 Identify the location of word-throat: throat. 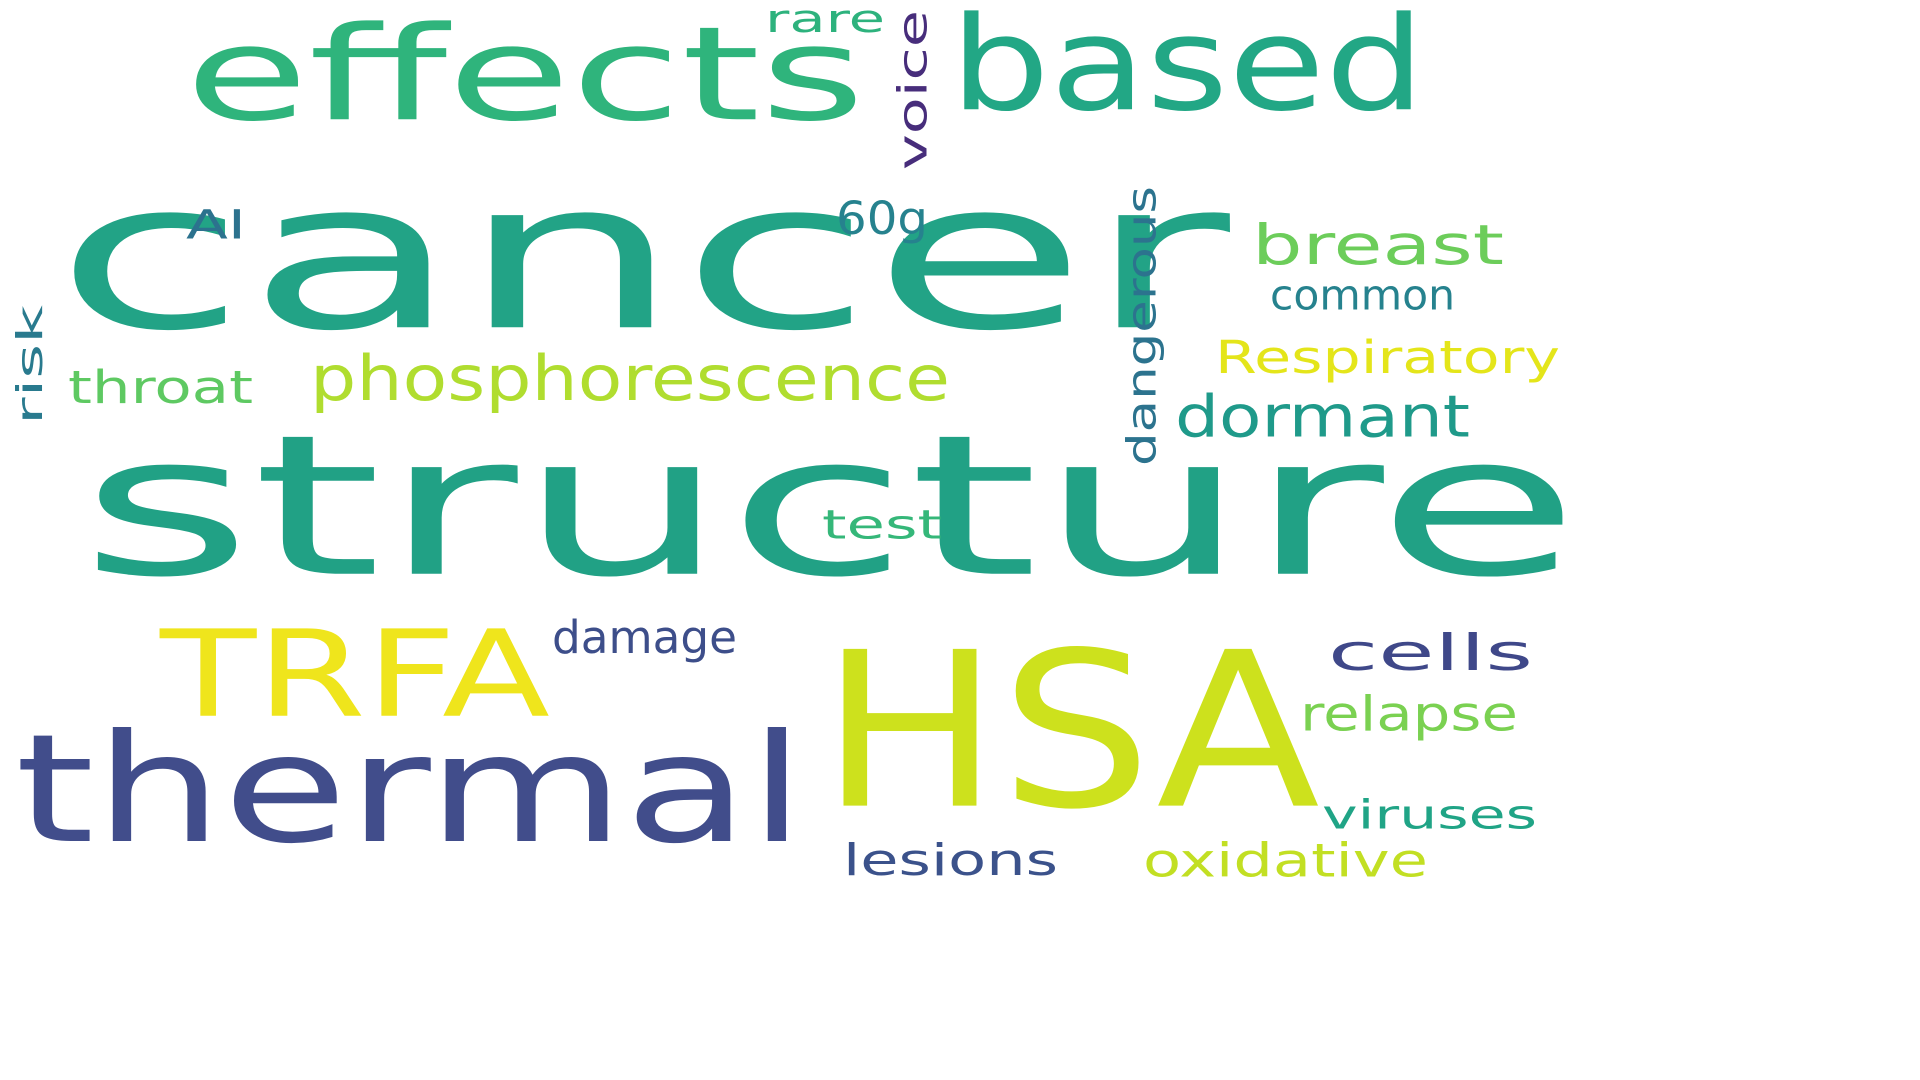
(160, 387).